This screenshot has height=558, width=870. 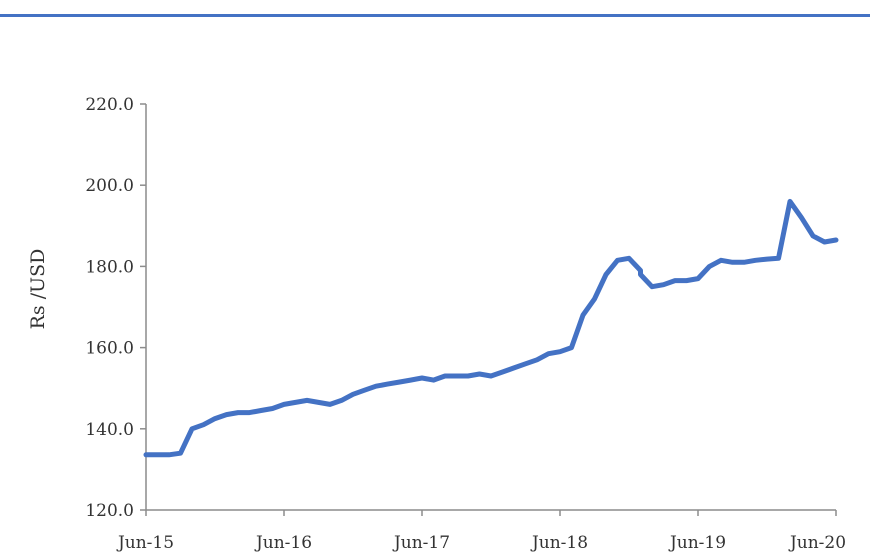 What do you see at coordinates (145, 543) in the screenshot?
I see `x-tick-label: Jun-15` at bounding box center [145, 543].